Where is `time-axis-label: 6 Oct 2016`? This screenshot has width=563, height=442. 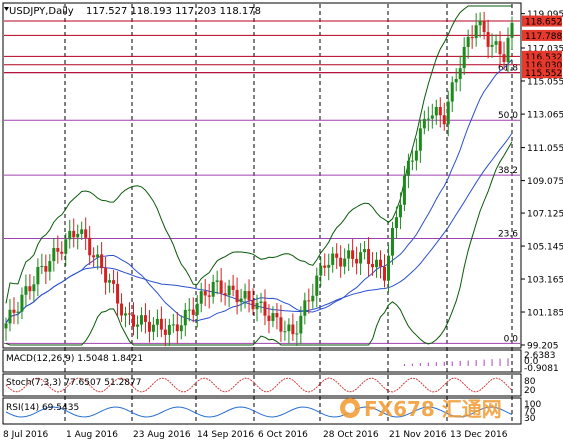
time-axis-label: 6 Oct 2016 is located at coordinates (283, 435).